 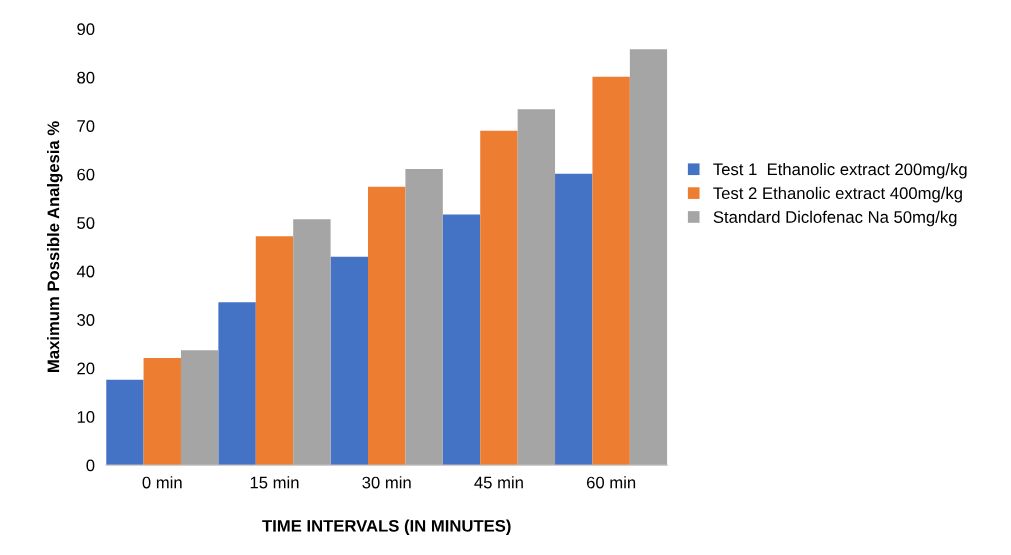 What do you see at coordinates (274, 482) in the screenshot?
I see `x-tick-label: 15 min` at bounding box center [274, 482].